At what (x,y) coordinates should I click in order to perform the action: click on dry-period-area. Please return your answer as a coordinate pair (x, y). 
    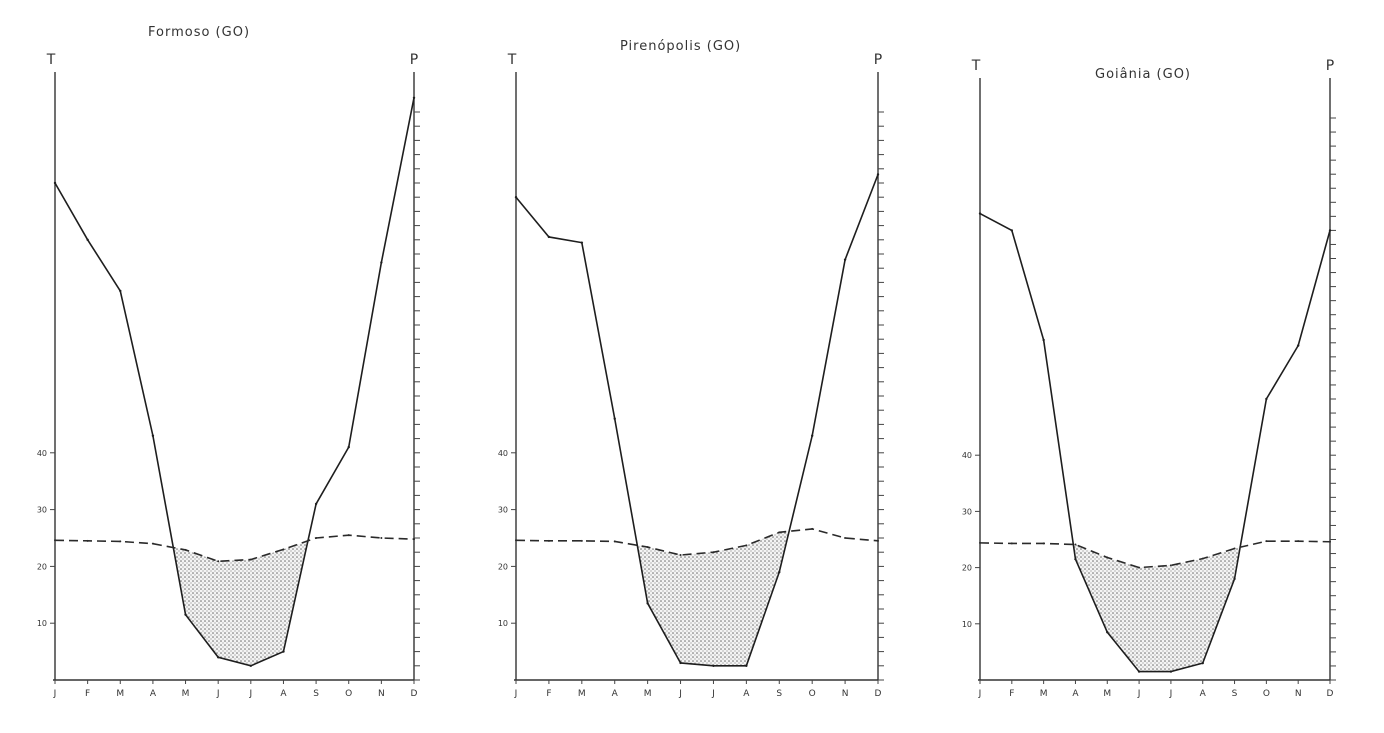
    Looking at the image, I should click on (240, 603).